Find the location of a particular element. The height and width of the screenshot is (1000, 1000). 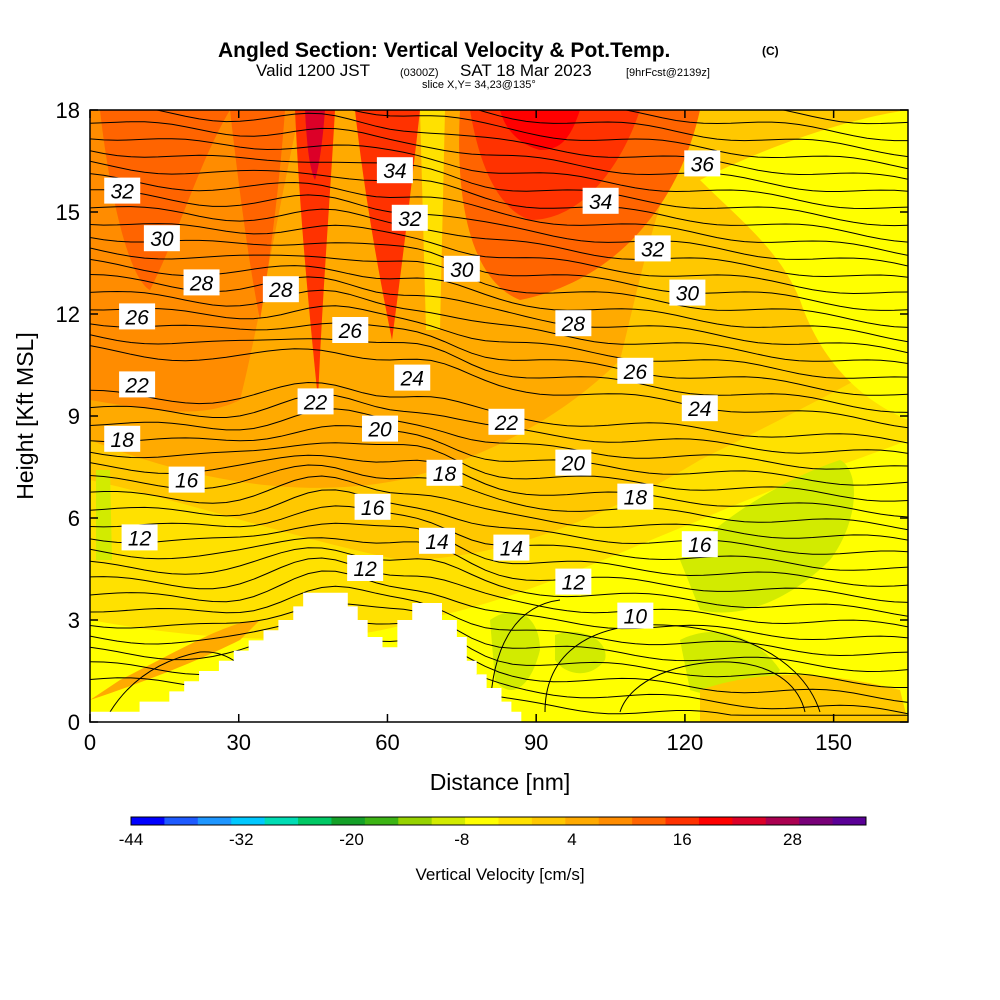

contour-label: 12 is located at coordinates (573, 581).